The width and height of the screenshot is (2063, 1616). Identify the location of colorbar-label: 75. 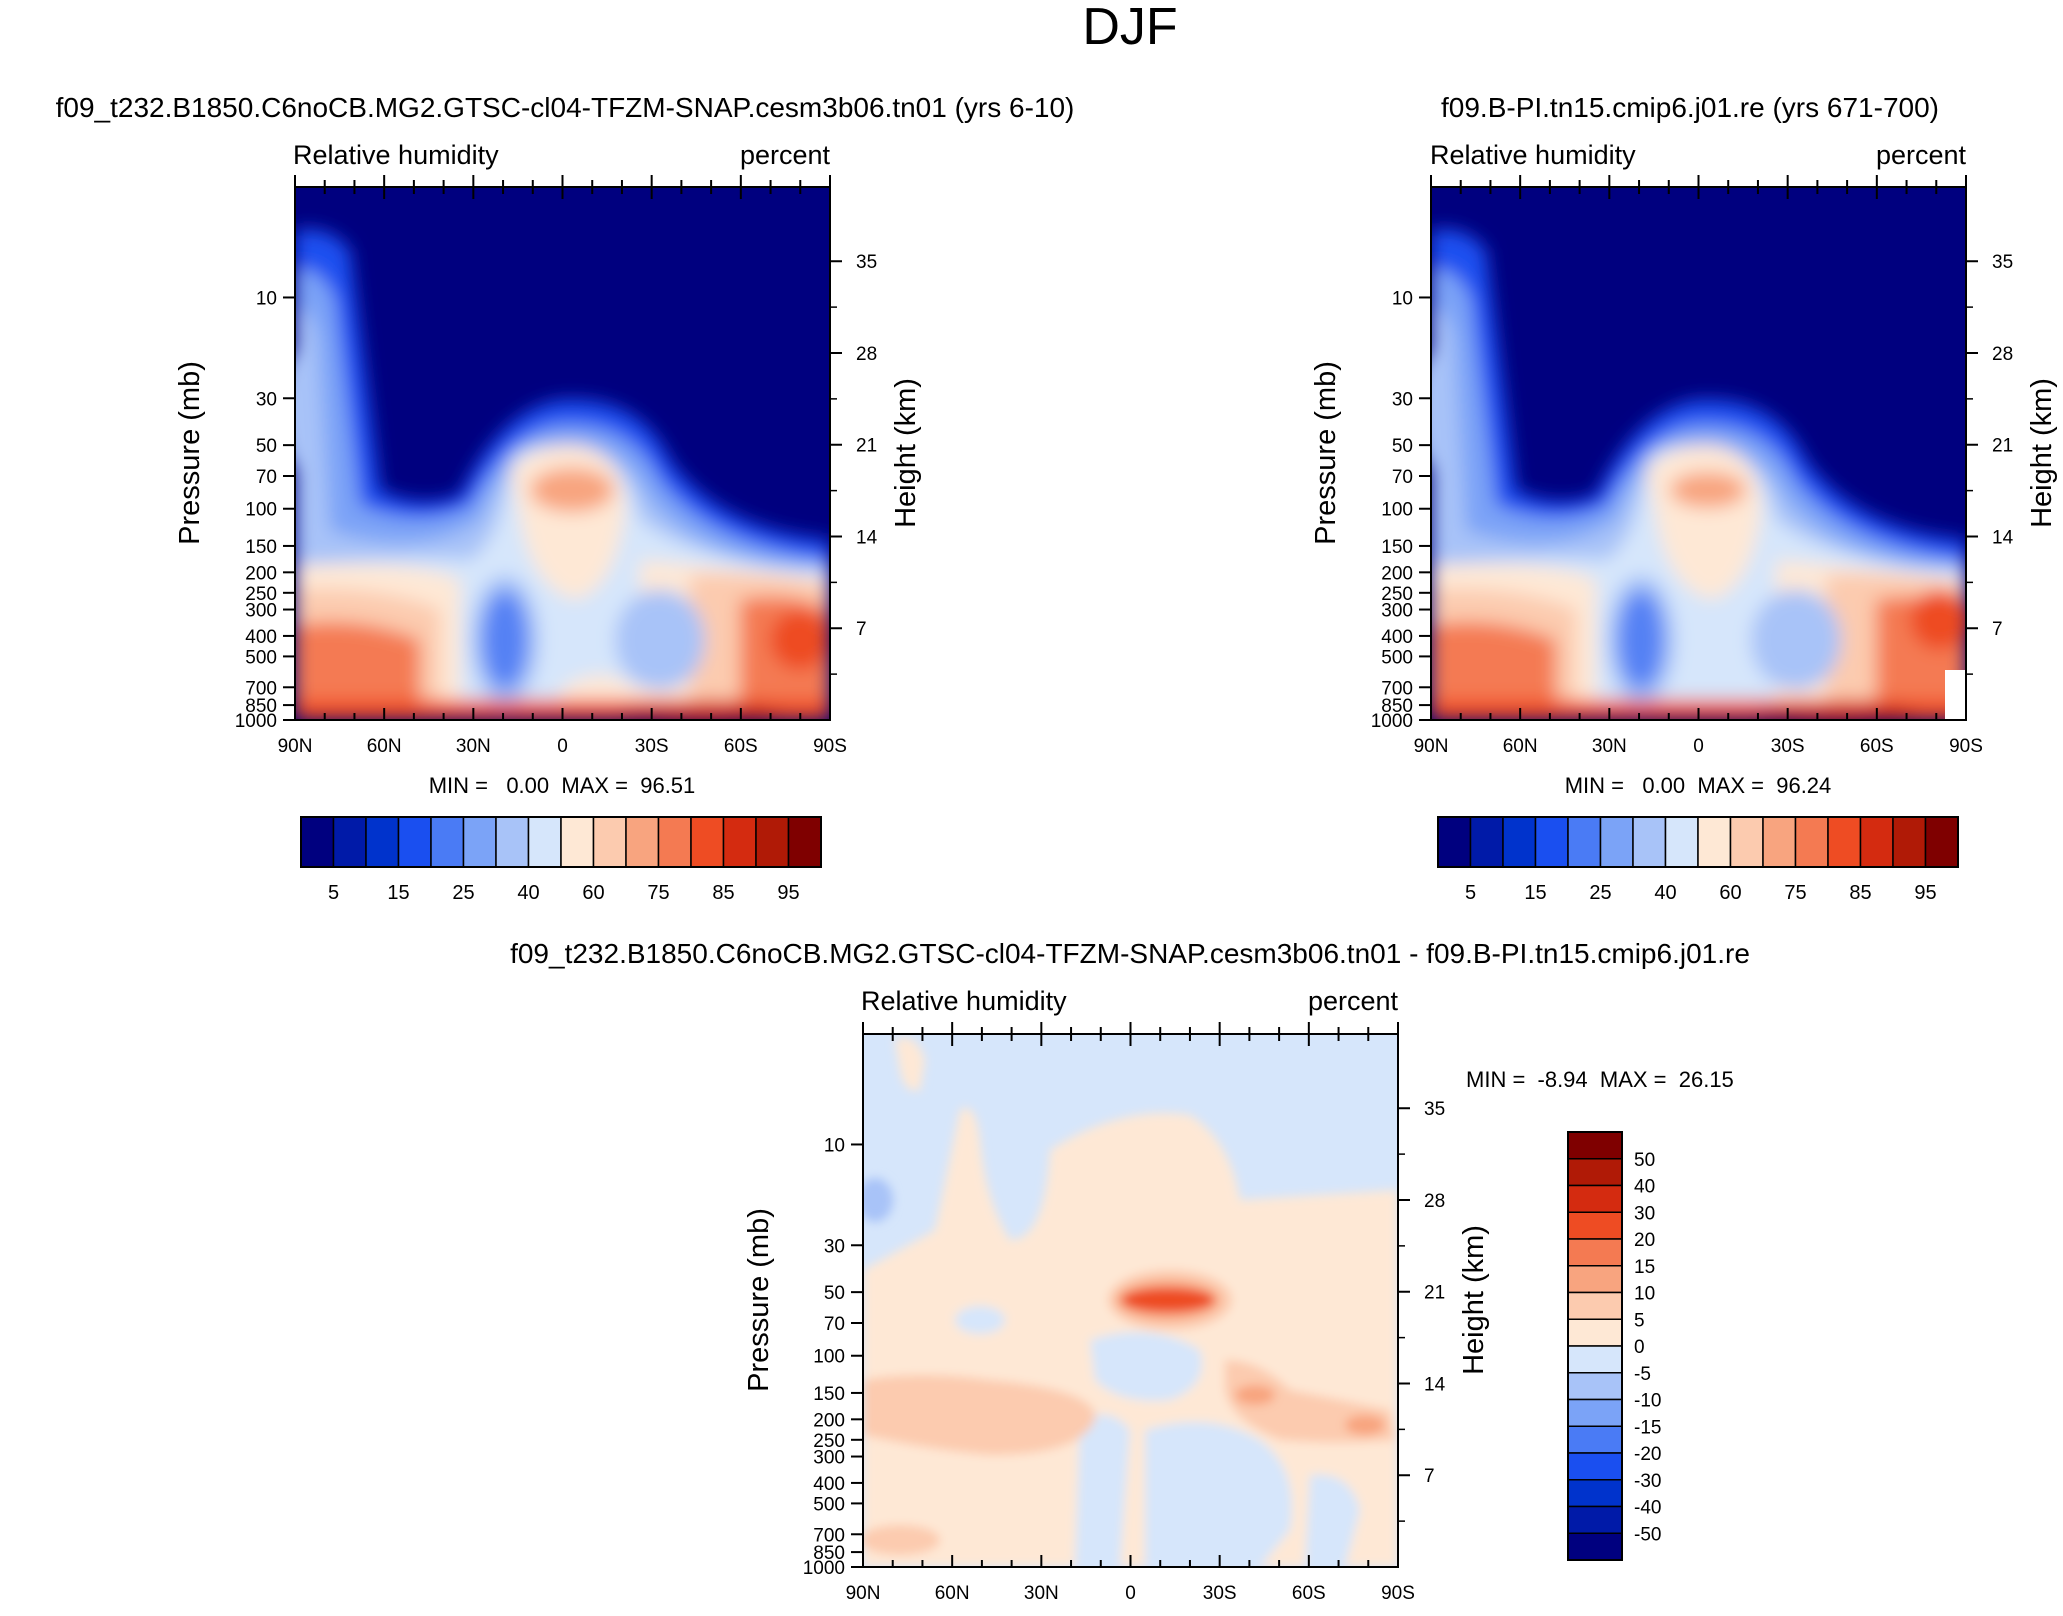
(658, 893).